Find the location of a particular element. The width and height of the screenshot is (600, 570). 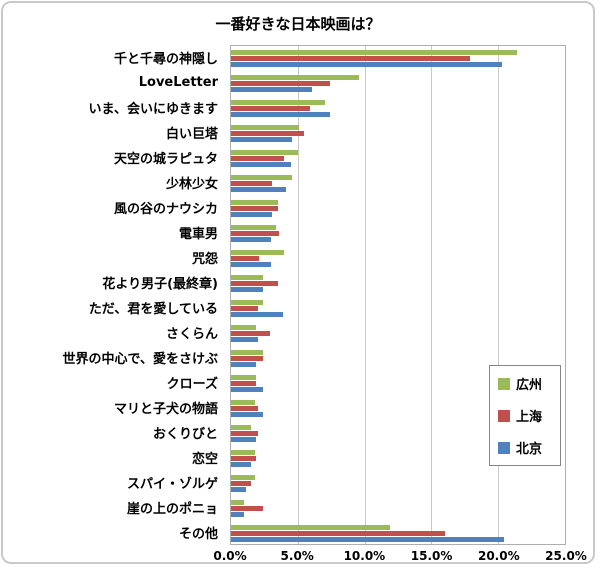

legend-label: 広州 is located at coordinates (529, 385).